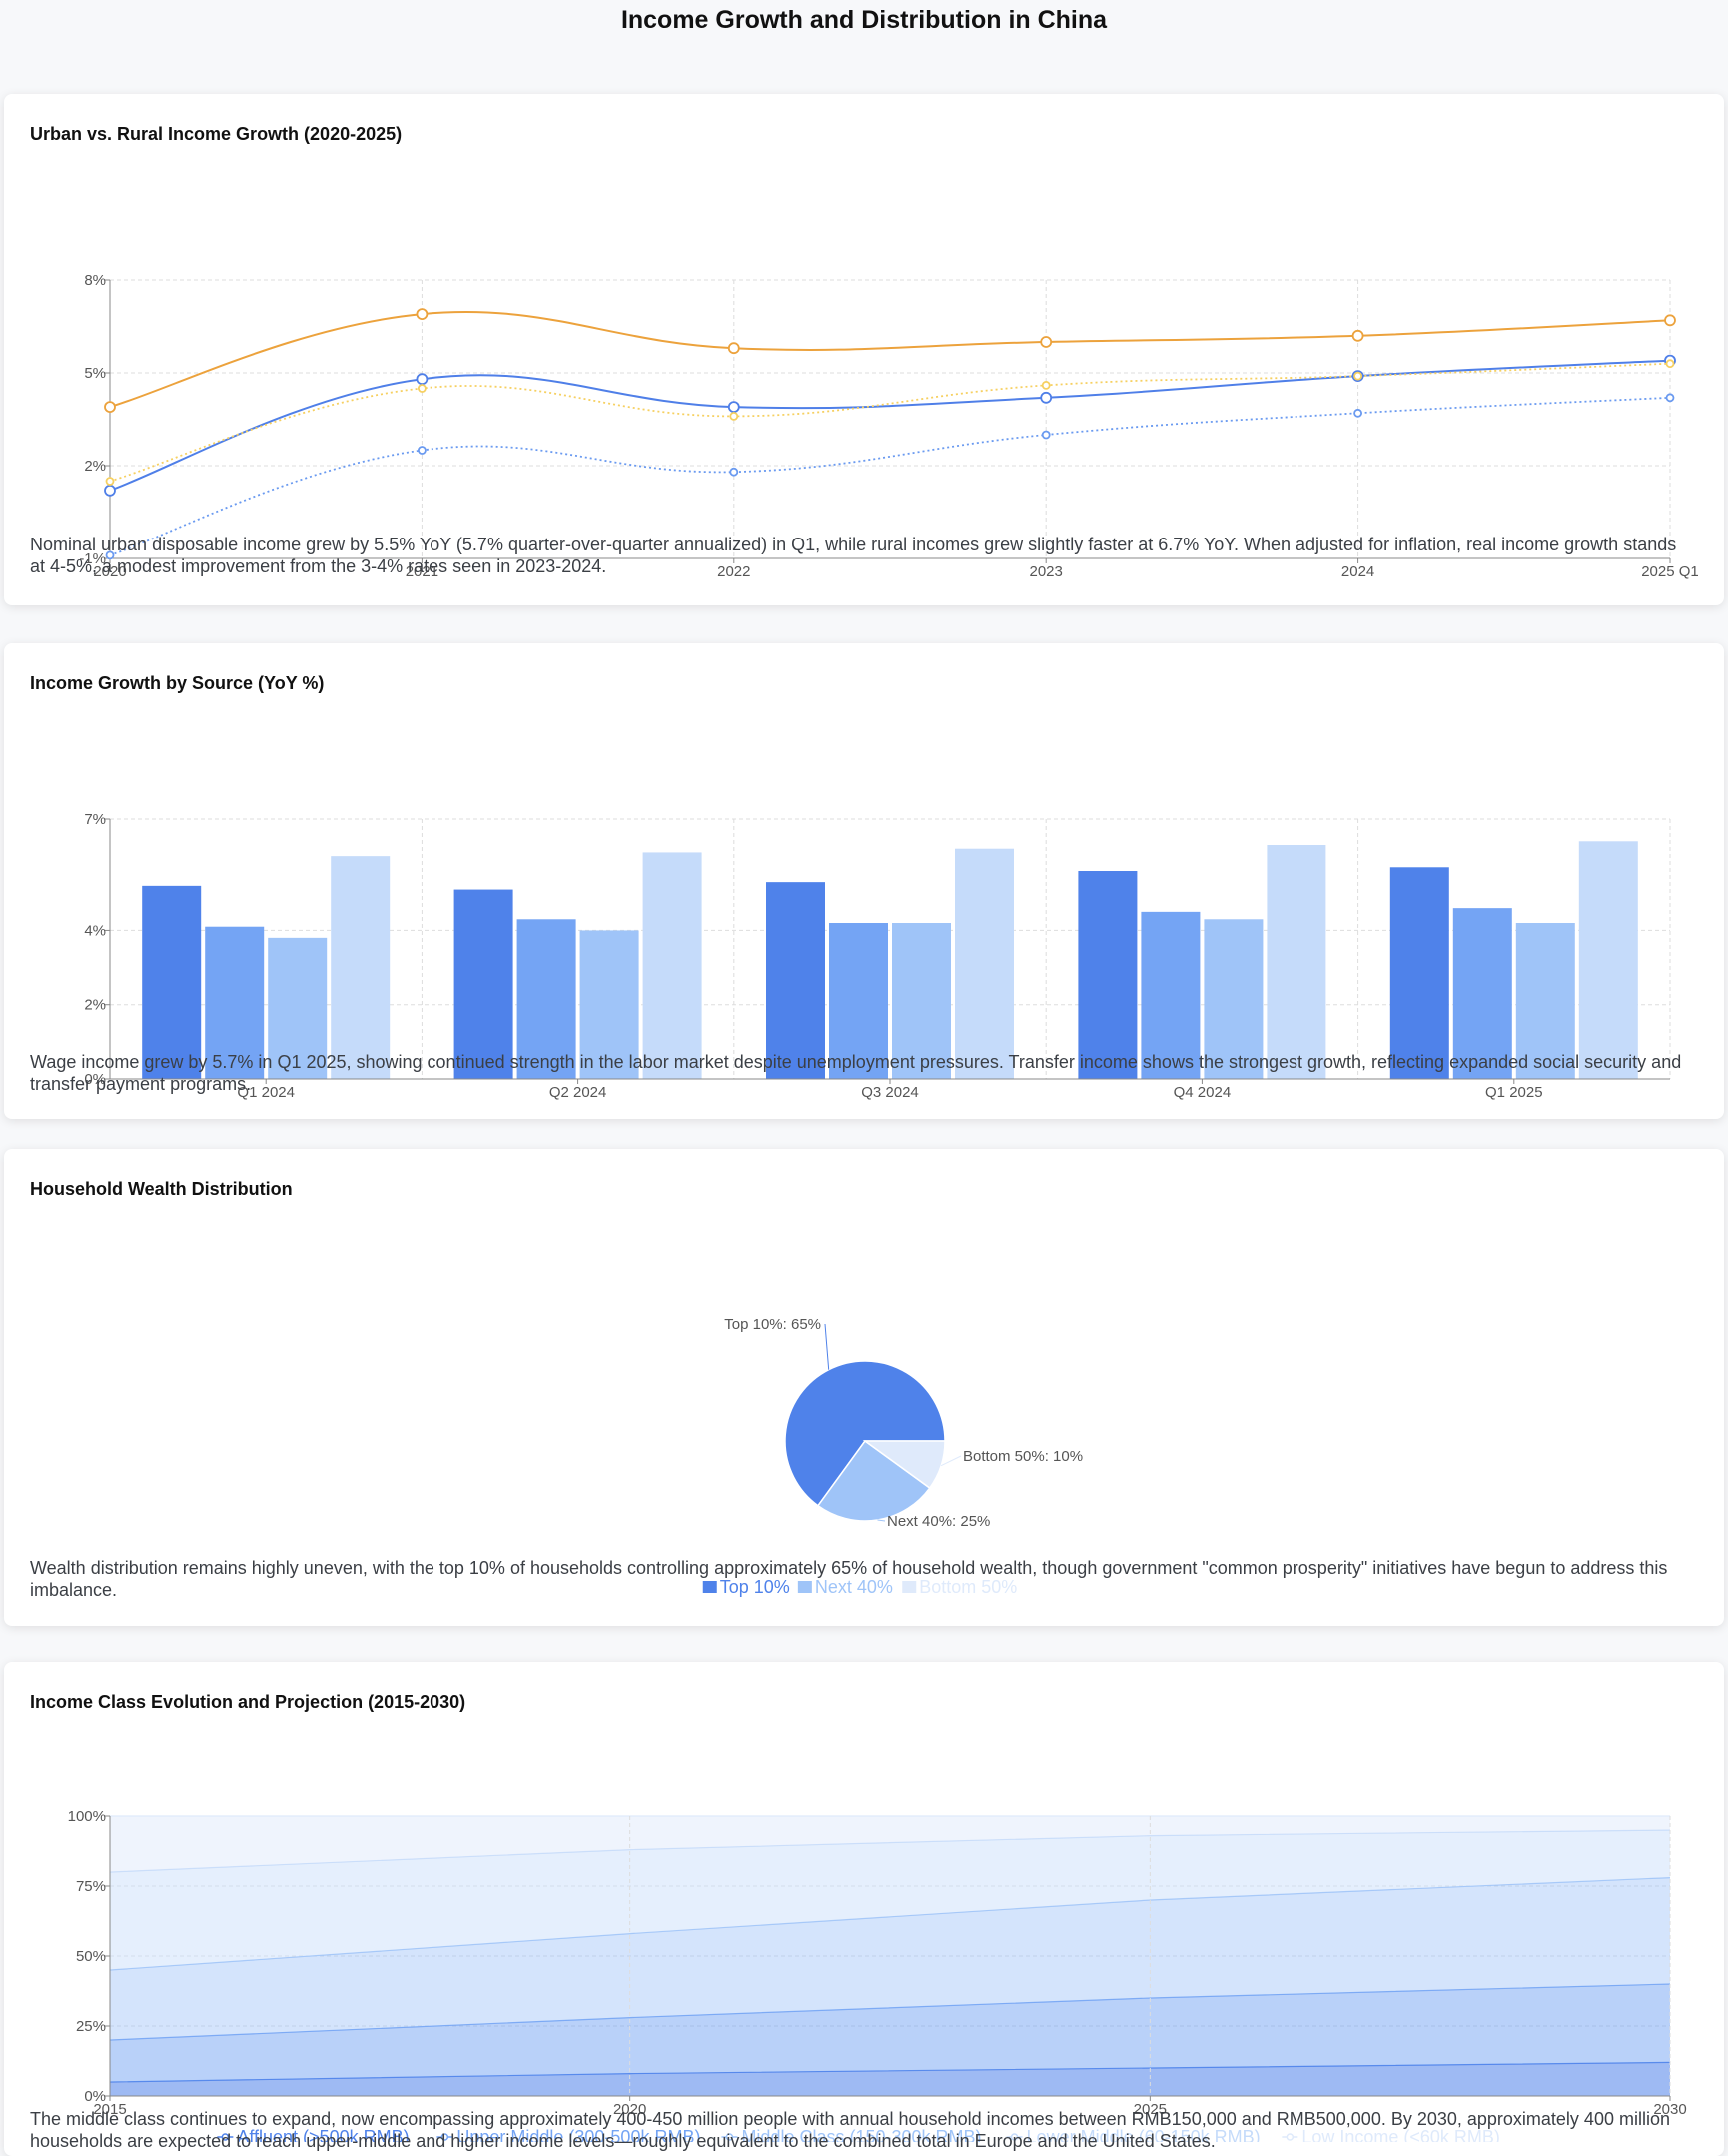 The height and width of the screenshot is (2156, 1728). What do you see at coordinates (91, 1957) in the screenshot?
I see `y-tick-label: 50%` at bounding box center [91, 1957].